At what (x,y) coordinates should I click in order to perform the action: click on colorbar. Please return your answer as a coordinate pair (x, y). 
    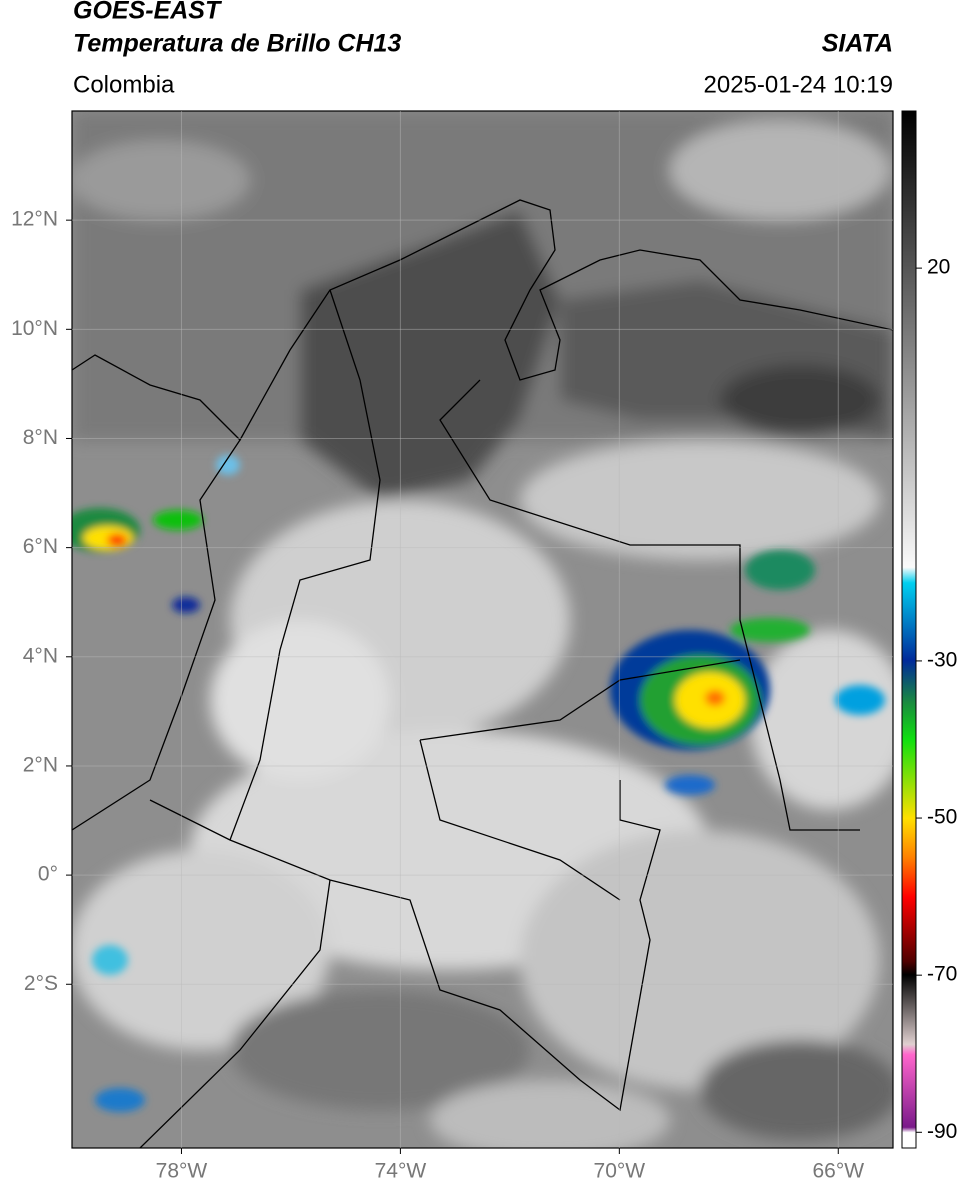
    Looking at the image, I should click on (909, 629).